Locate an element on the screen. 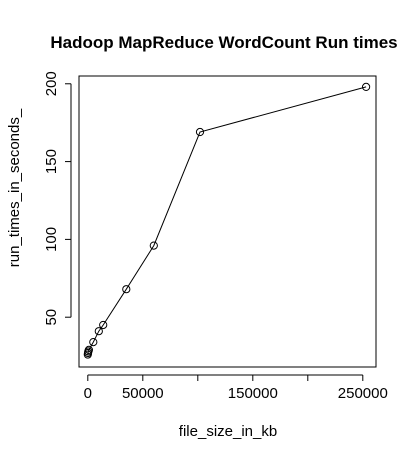  y-axis-label: run_times_in_seconds_ is located at coordinates (14, 187).